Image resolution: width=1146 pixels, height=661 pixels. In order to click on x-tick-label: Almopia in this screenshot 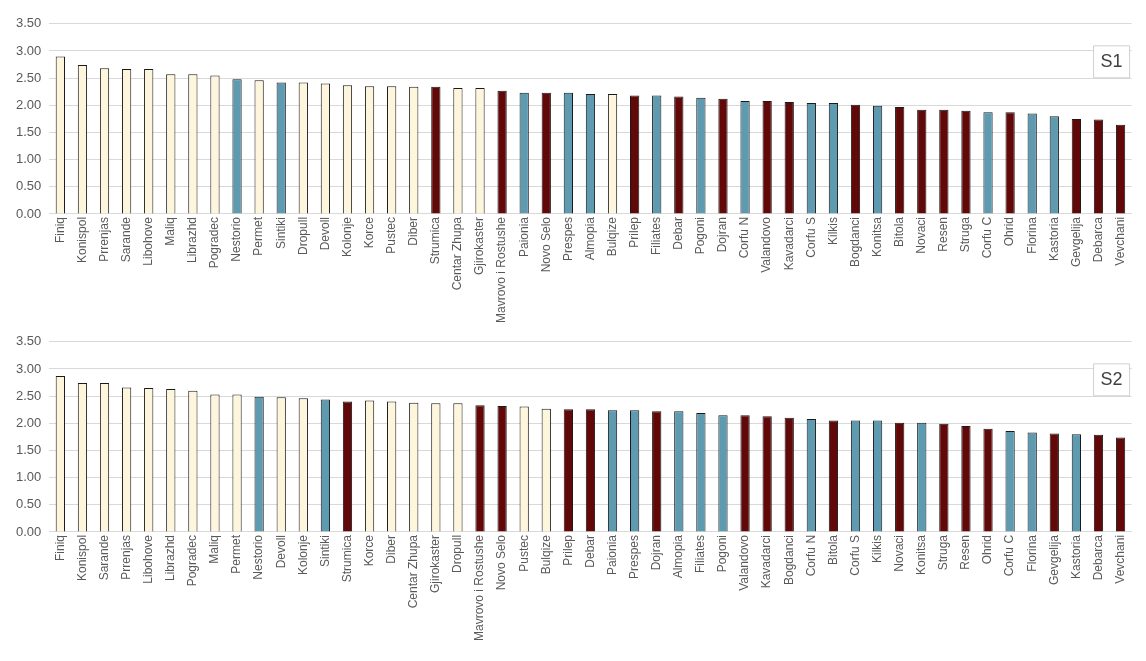, I will do `click(678, 556)`.